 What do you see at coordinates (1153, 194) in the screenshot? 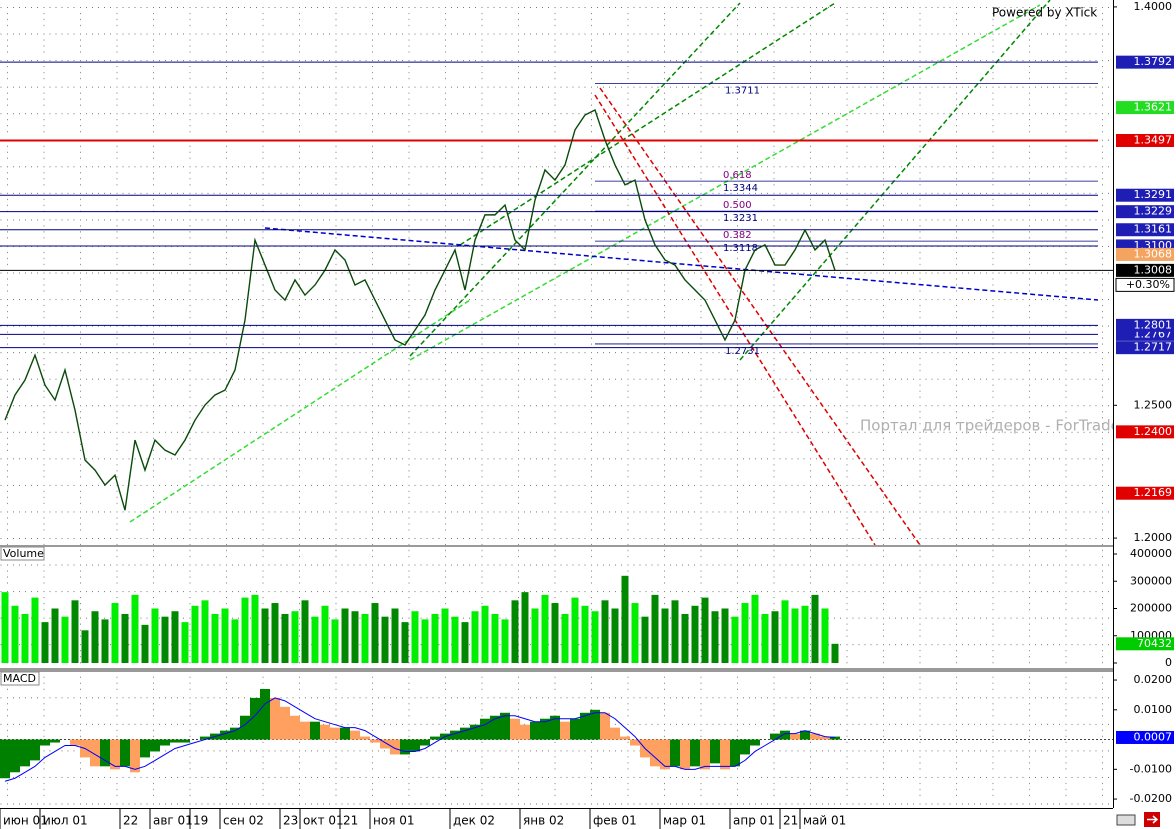
I see `level-label: 1.3291` at bounding box center [1153, 194].